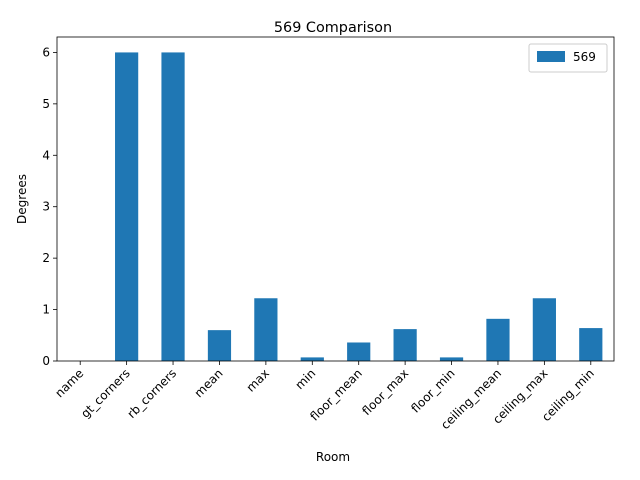 This screenshot has width=640, height=480. I want to click on y-tick-label: 6, so click(46, 52).